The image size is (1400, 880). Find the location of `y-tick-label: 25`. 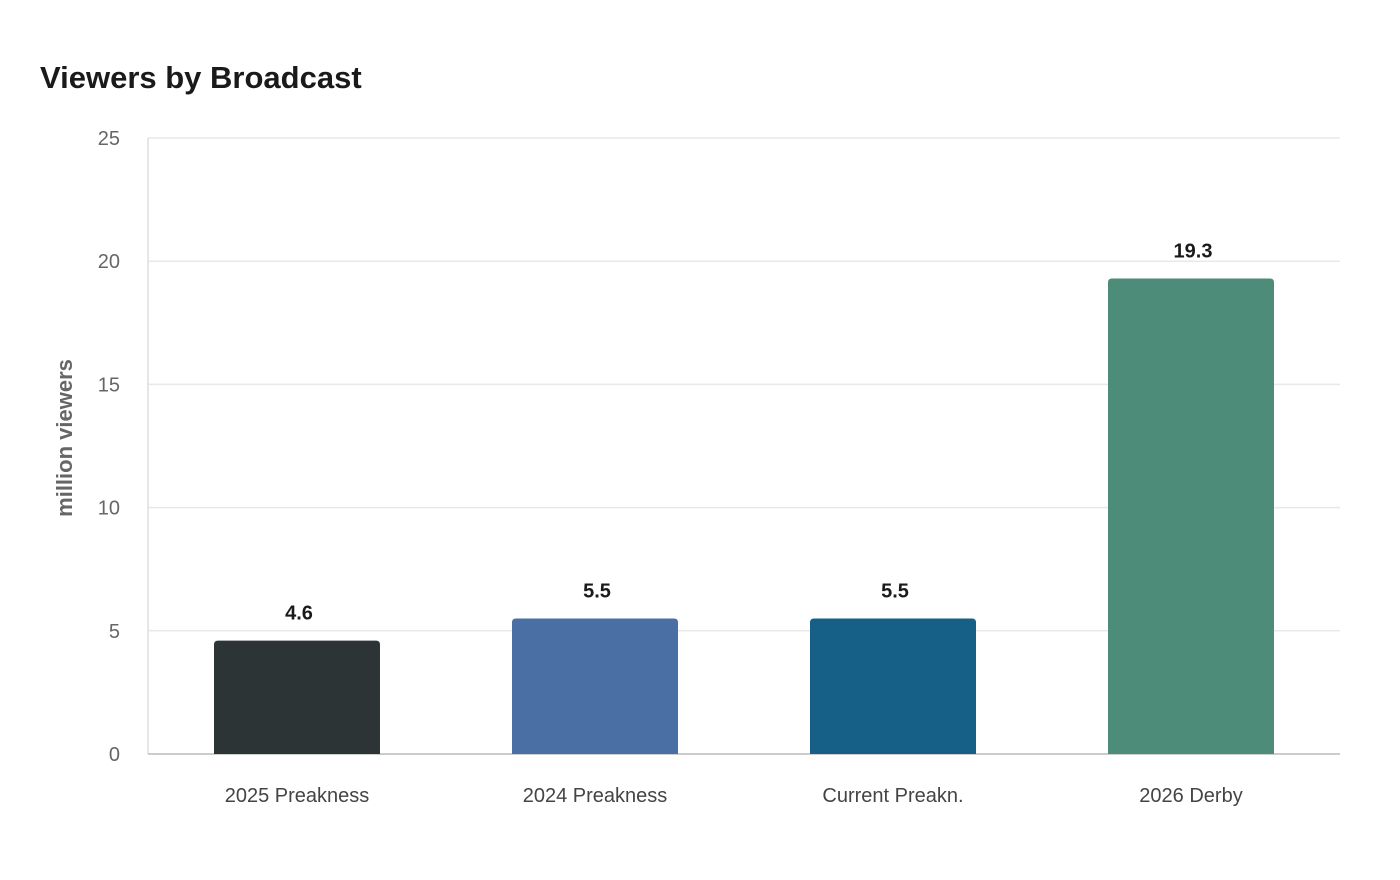

y-tick-label: 25 is located at coordinates (109, 139).